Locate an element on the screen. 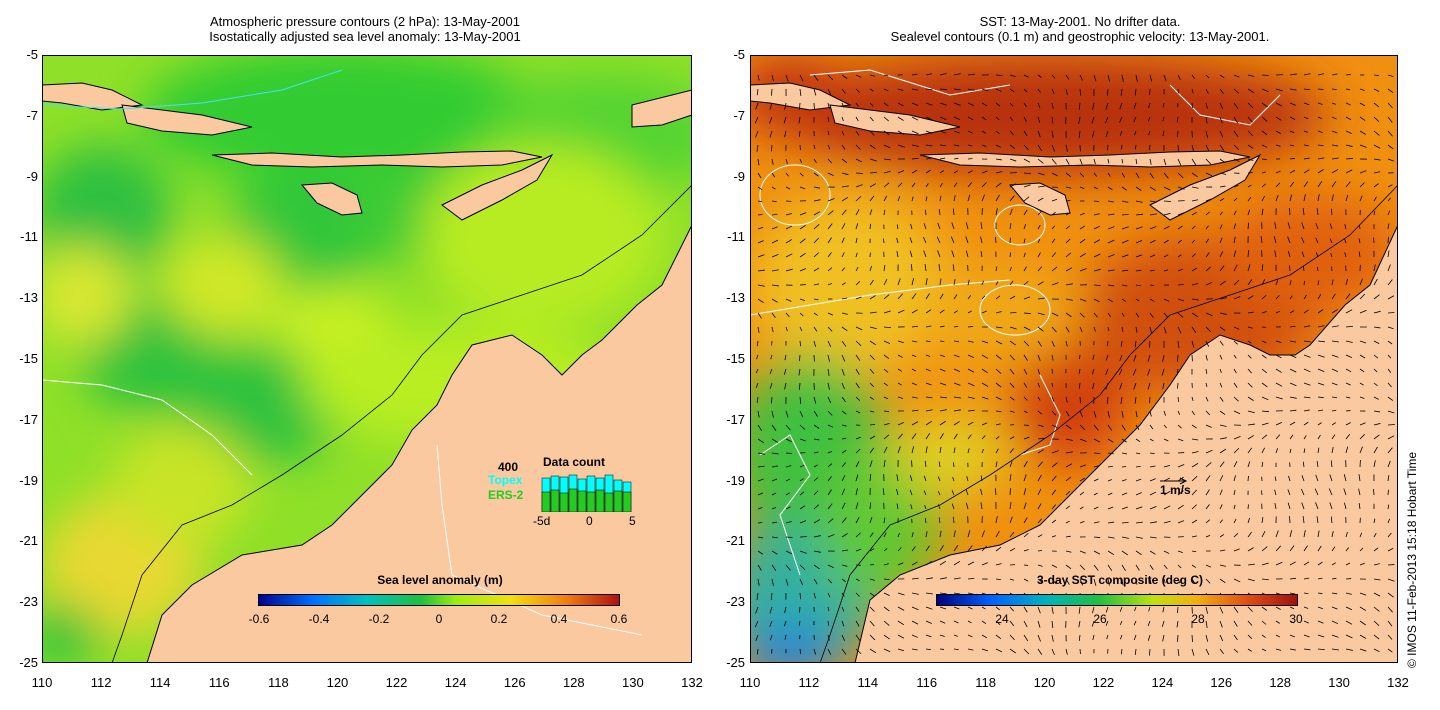  copyright-notice: © IMOS 11-Feb-2013 15:18 Hobart Time is located at coordinates (1412, 559).